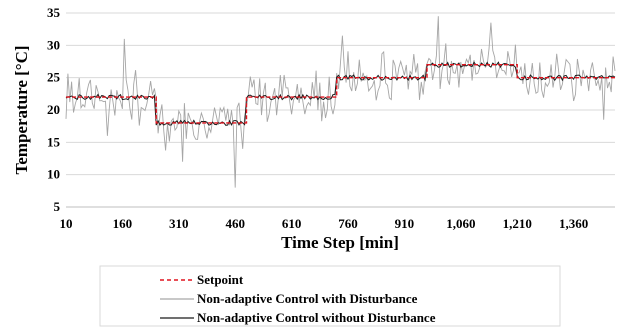 The height and width of the screenshot is (329, 621). What do you see at coordinates (53, 174) in the screenshot?
I see `y-tick-label: 10` at bounding box center [53, 174].